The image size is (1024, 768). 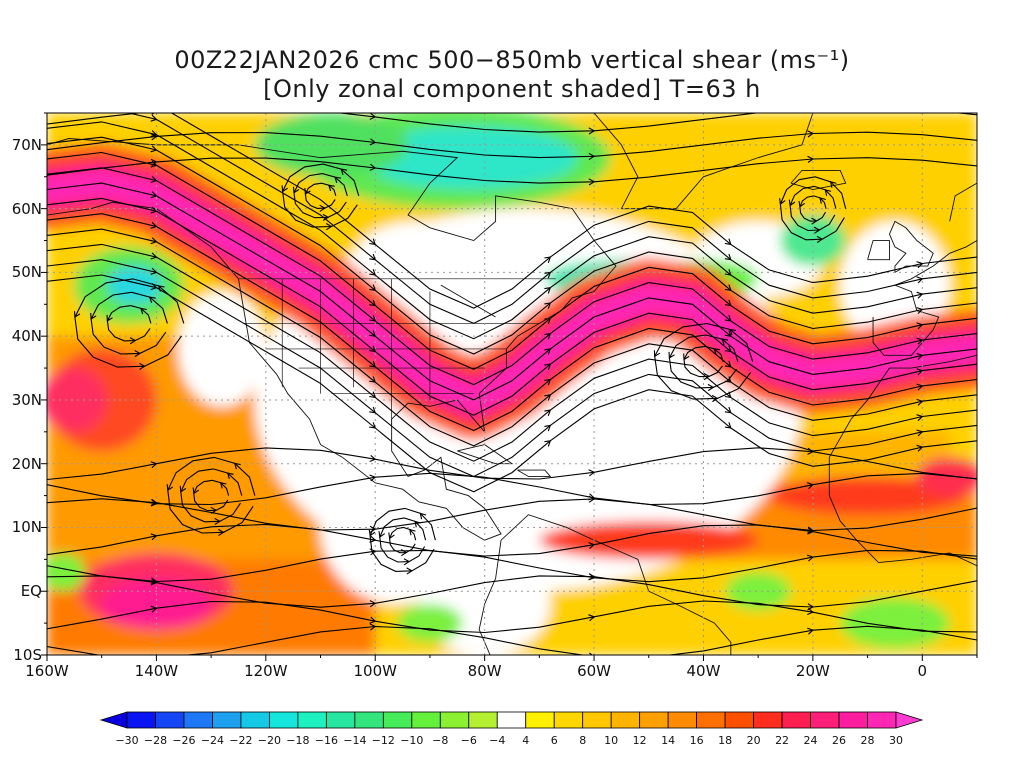 What do you see at coordinates (412, 740) in the screenshot?
I see `colorbar-label: −10` at bounding box center [412, 740].